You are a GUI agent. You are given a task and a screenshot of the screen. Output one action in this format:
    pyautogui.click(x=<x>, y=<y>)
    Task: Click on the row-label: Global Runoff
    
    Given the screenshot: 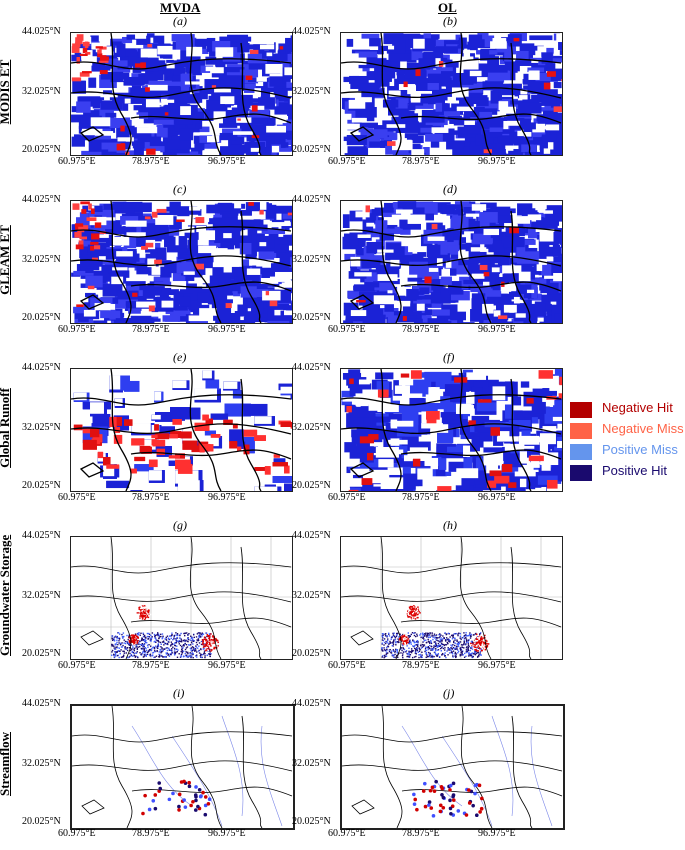 What is the action you would take?
    pyautogui.click(x=6, y=428)
    